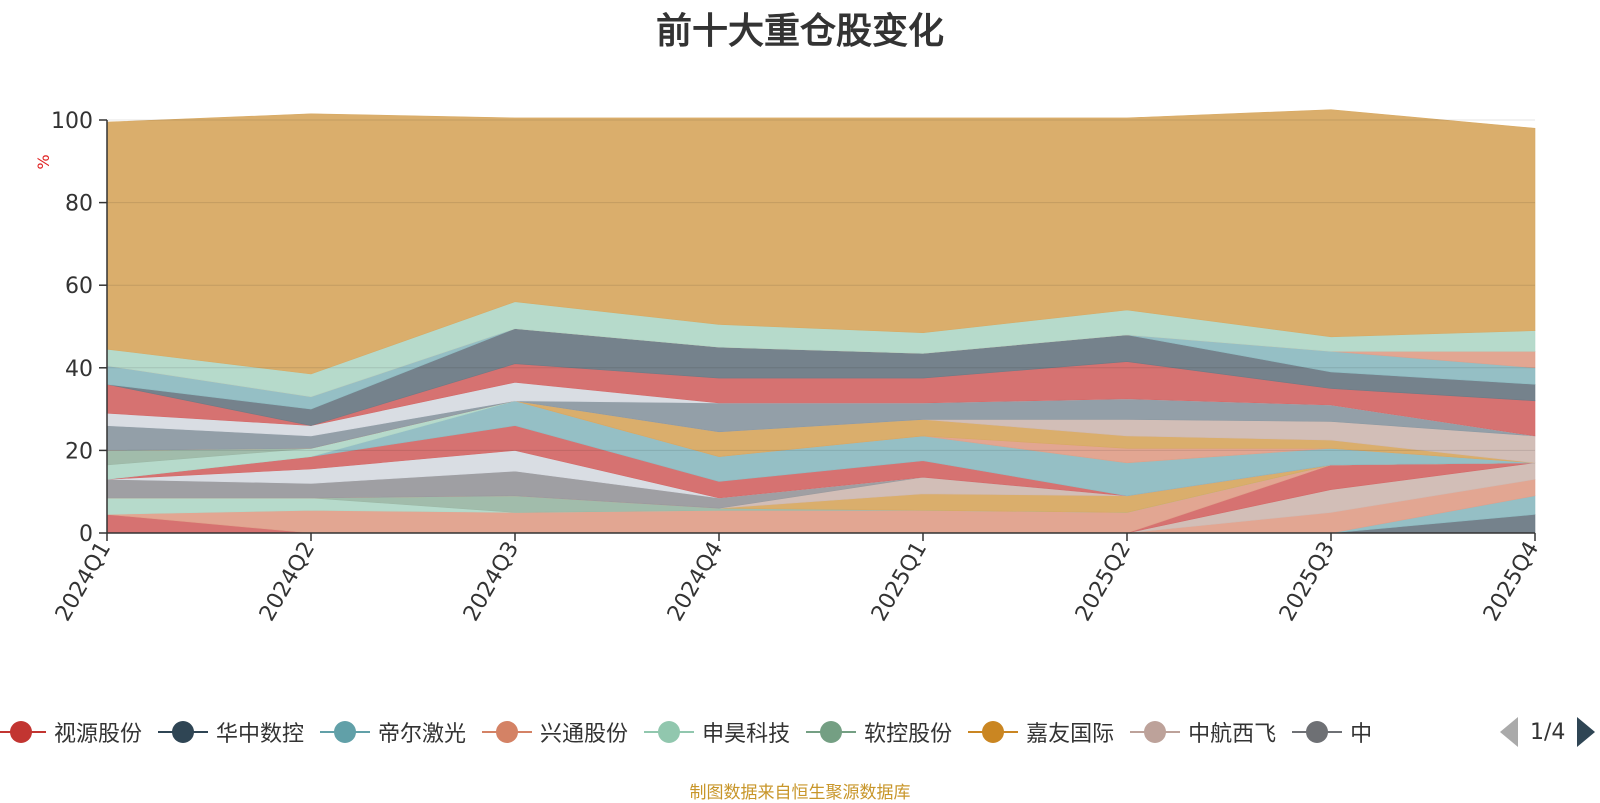 The image size is (1600, 803). What do you see at coordinates (1232, 734) in the screenshot?
I see `legend-item-label: 中航西飞` at bounding box center [1232, 734].